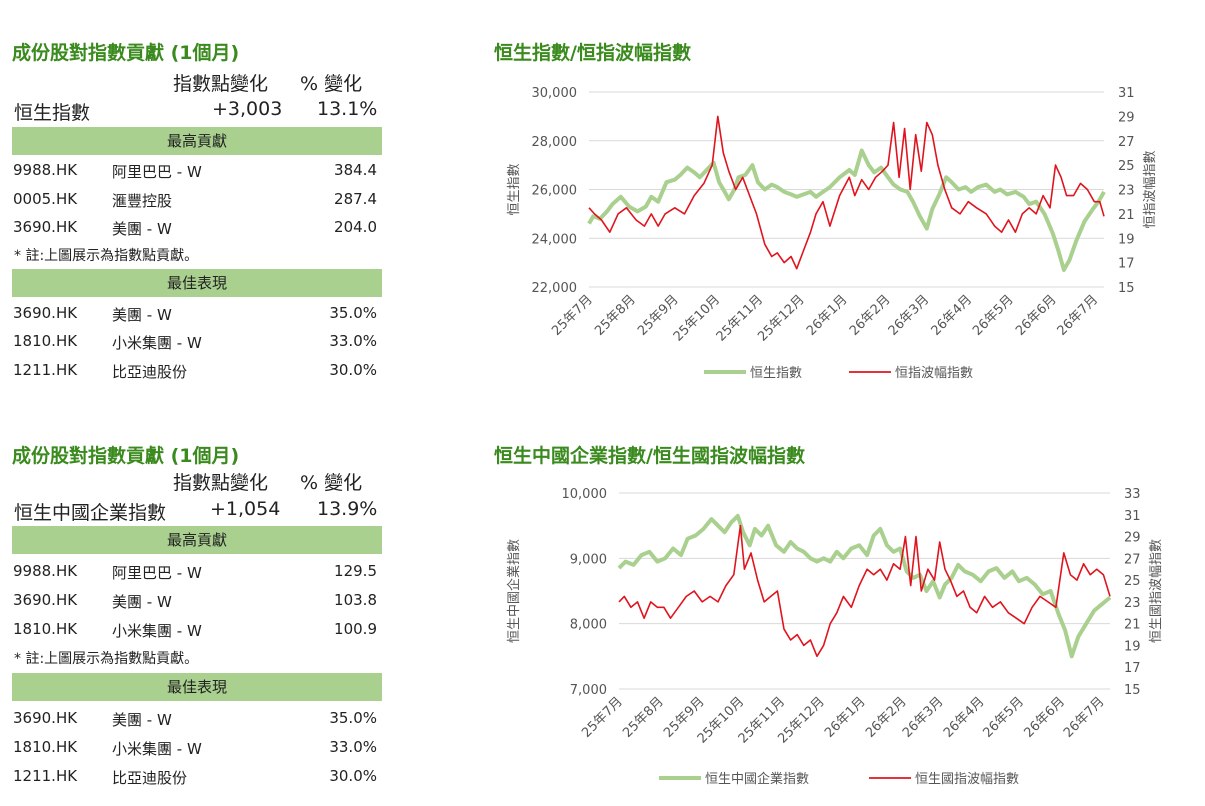 The width and height of the screenshot is (1205, 806). I want to click on table-row: 9988.HK 阿里巴巴 - W 384.4, so click(197, 169).